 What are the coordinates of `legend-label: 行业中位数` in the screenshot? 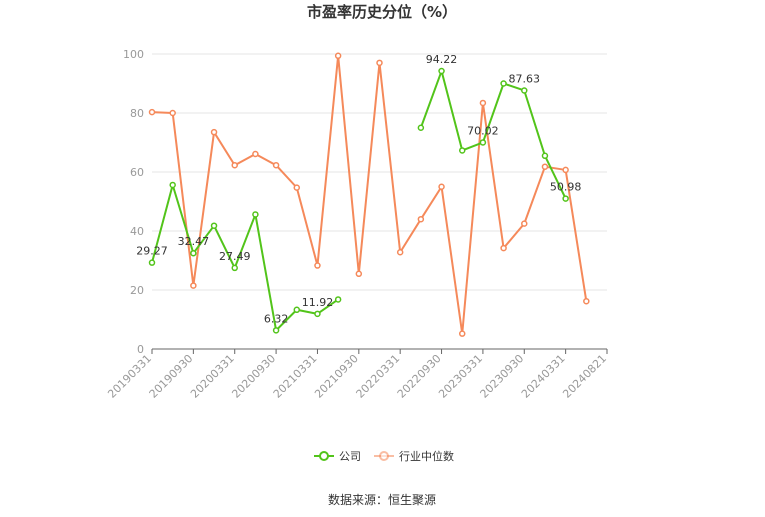 It's located at (426, 456).